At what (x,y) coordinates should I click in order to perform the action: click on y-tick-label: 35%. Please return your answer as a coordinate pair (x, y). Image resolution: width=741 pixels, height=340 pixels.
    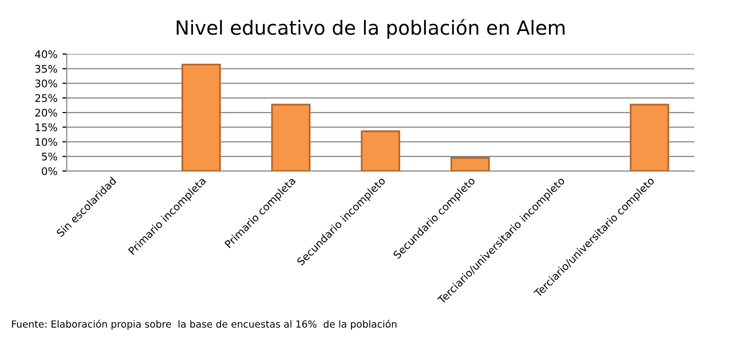
    Looking at the image, I should click on (46, 68).